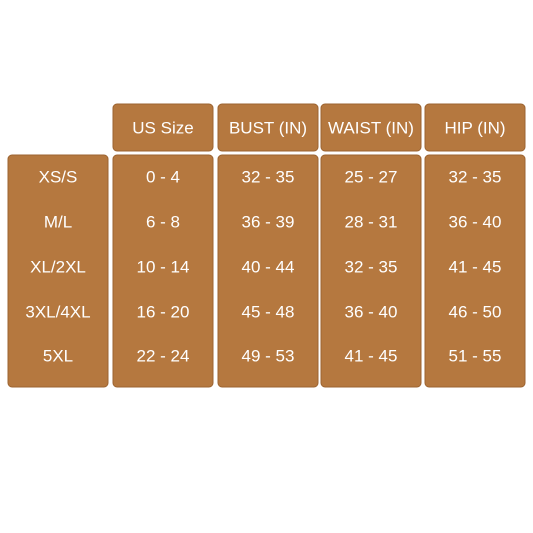  I want to click on cell-text: 36 - 39, so click(268, 221).